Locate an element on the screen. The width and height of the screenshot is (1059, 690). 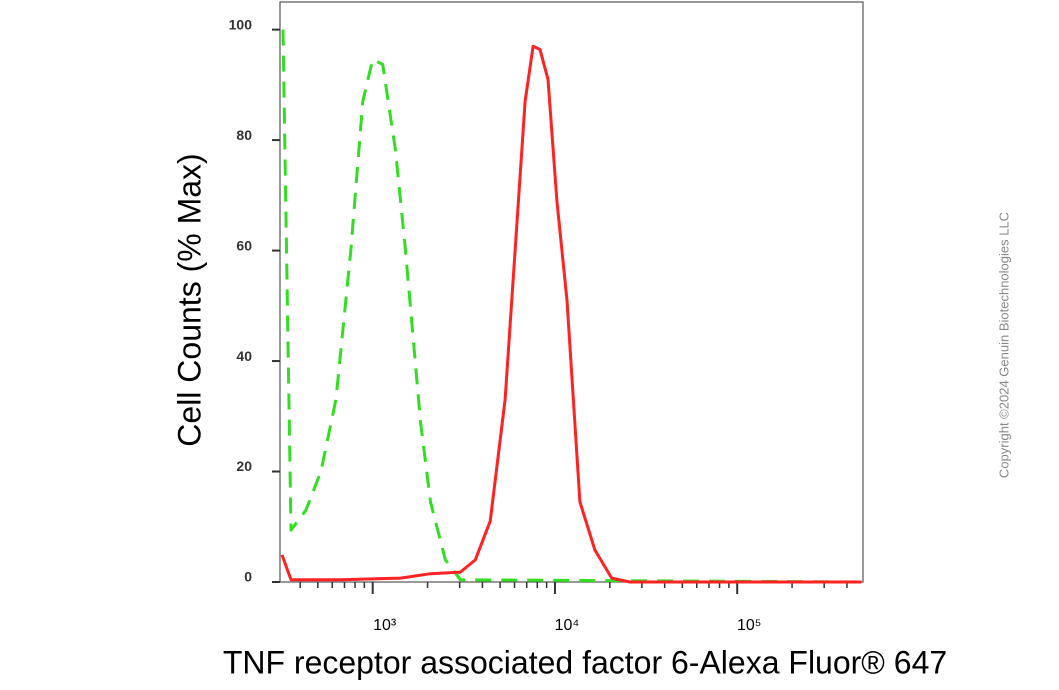
y-tick-label: 100 is located at coordinates (241, 24).